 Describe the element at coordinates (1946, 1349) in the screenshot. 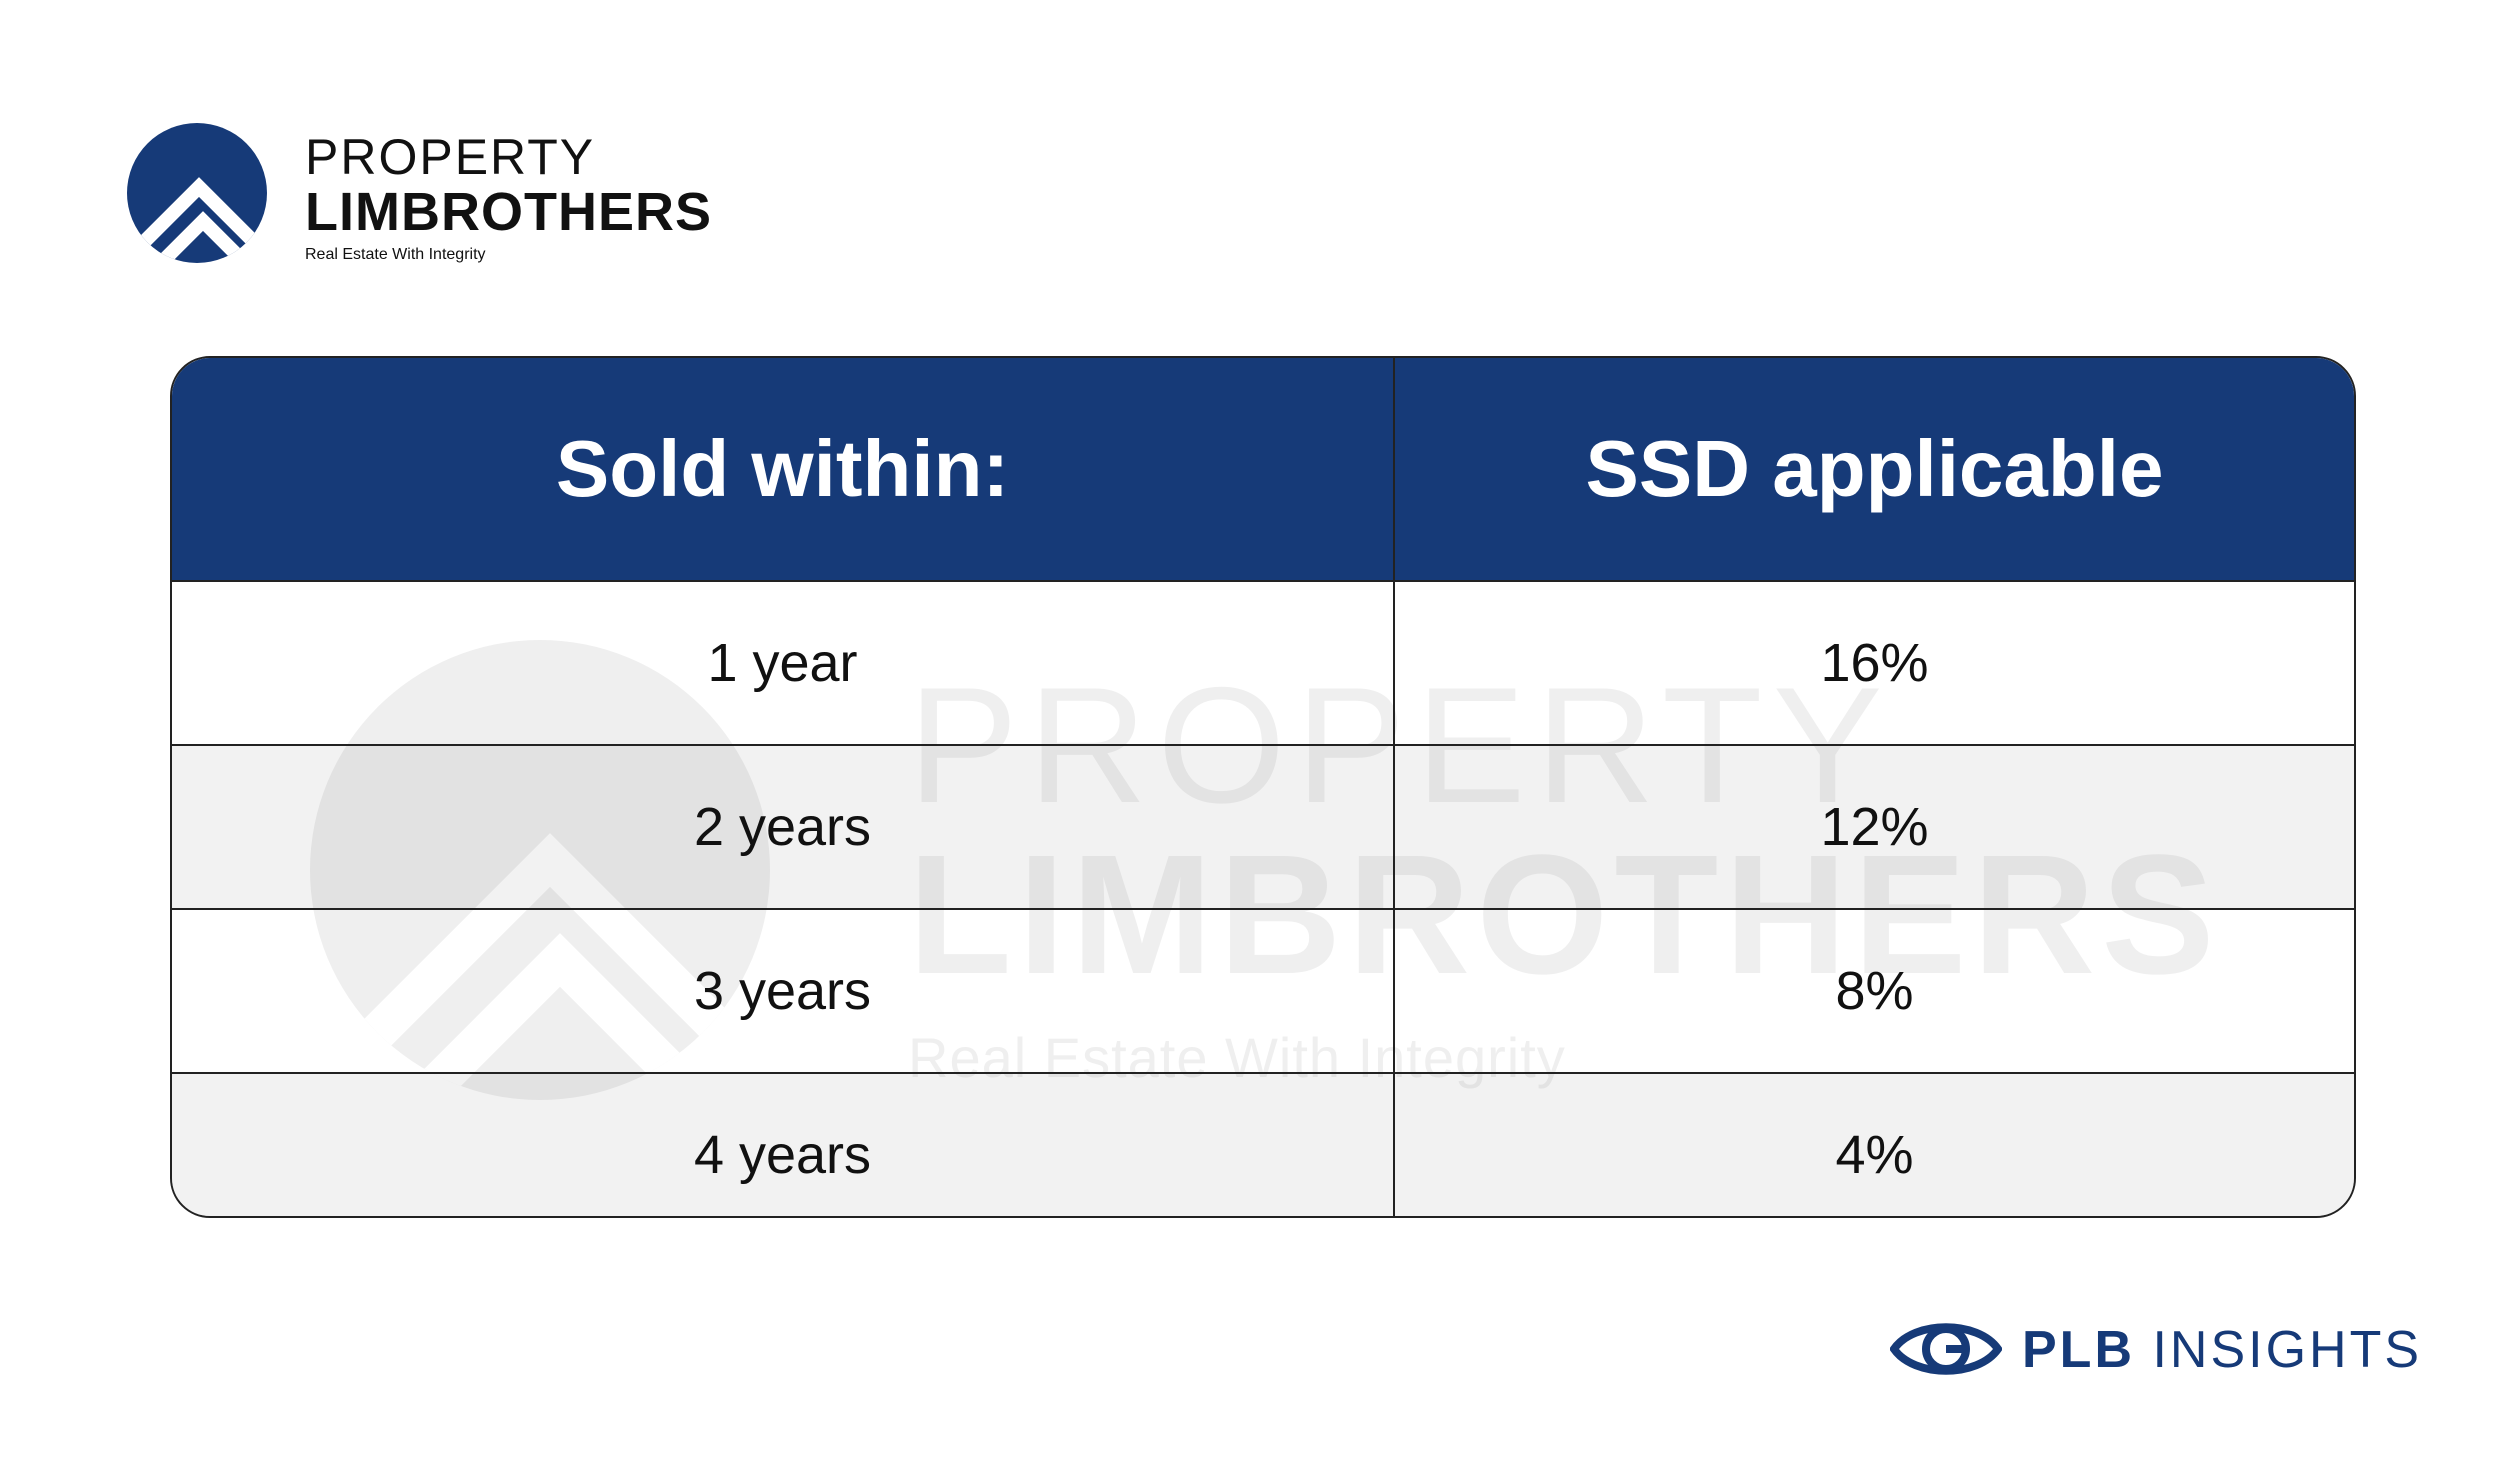

I see `eye-icon` at that location.